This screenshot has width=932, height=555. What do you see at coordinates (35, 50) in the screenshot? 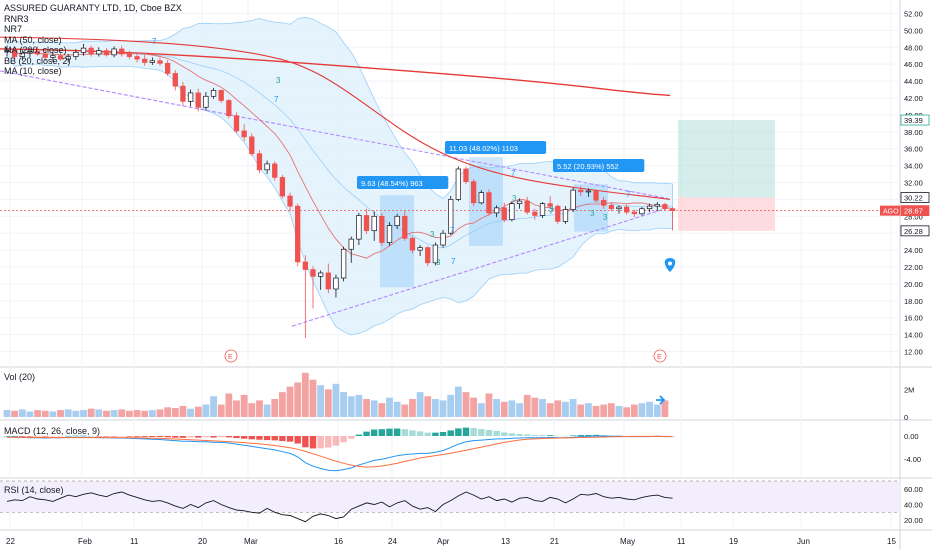
I see `legend-indicator: MA (200, close)` at bounding box center [35, 50].